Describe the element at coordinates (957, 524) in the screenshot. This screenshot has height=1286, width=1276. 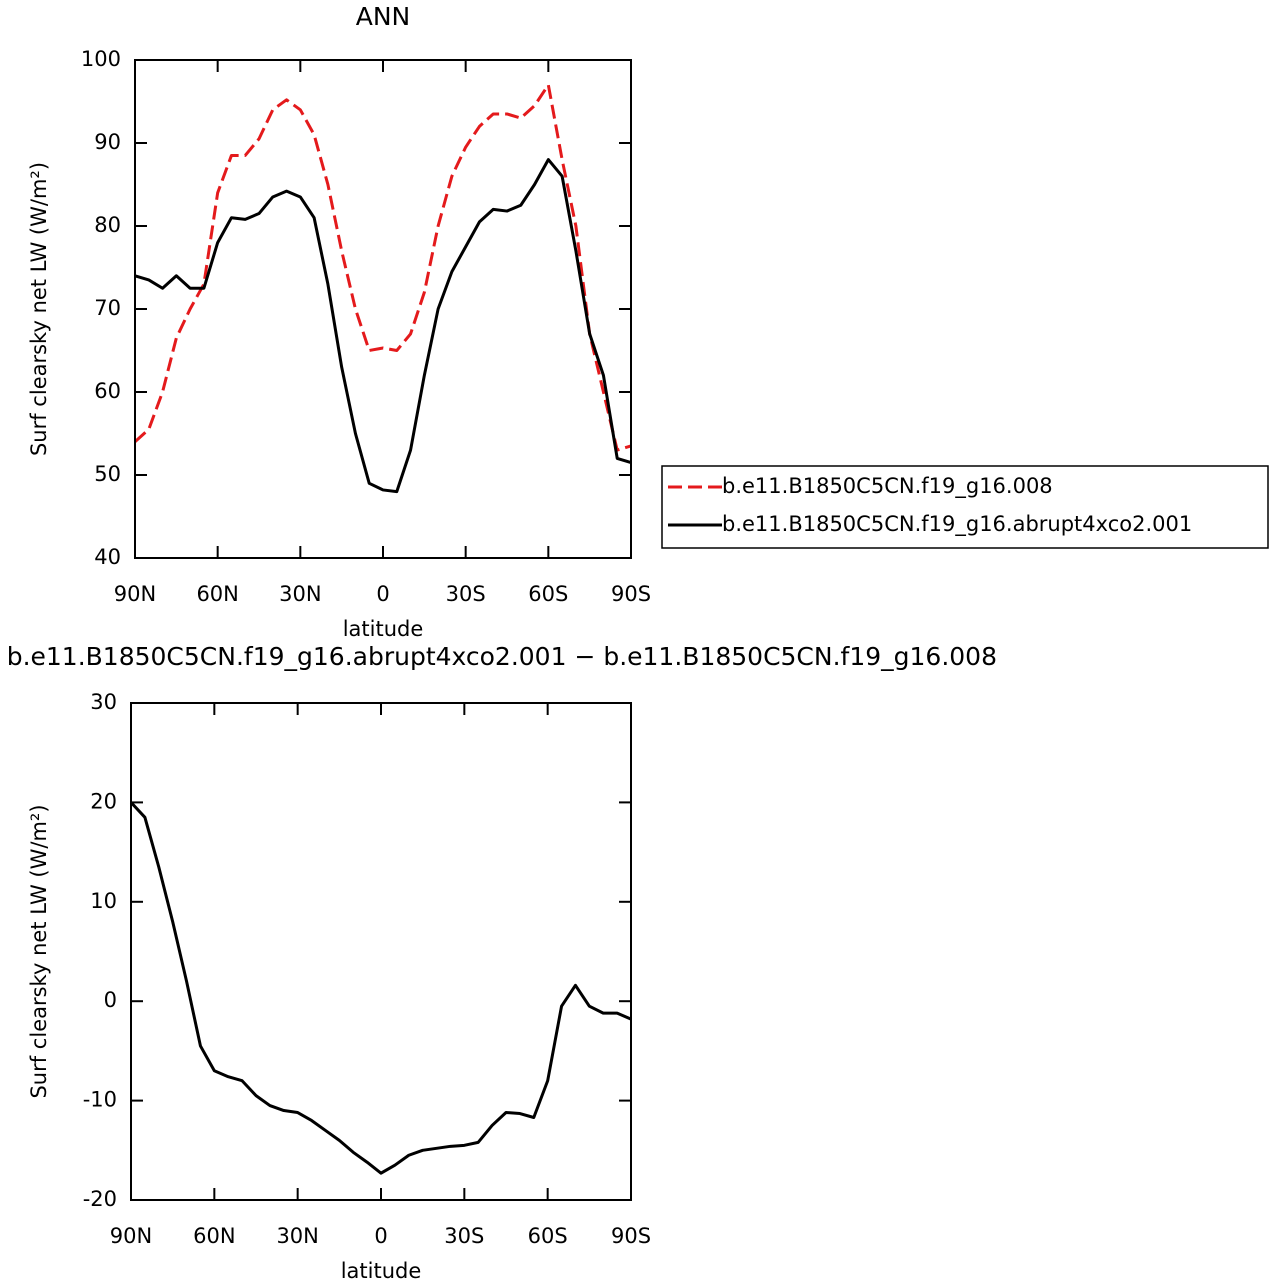
I see `legend-label: b.e11.B1850C5CN.f19_g16.abrupt4xco2.001` at that location.